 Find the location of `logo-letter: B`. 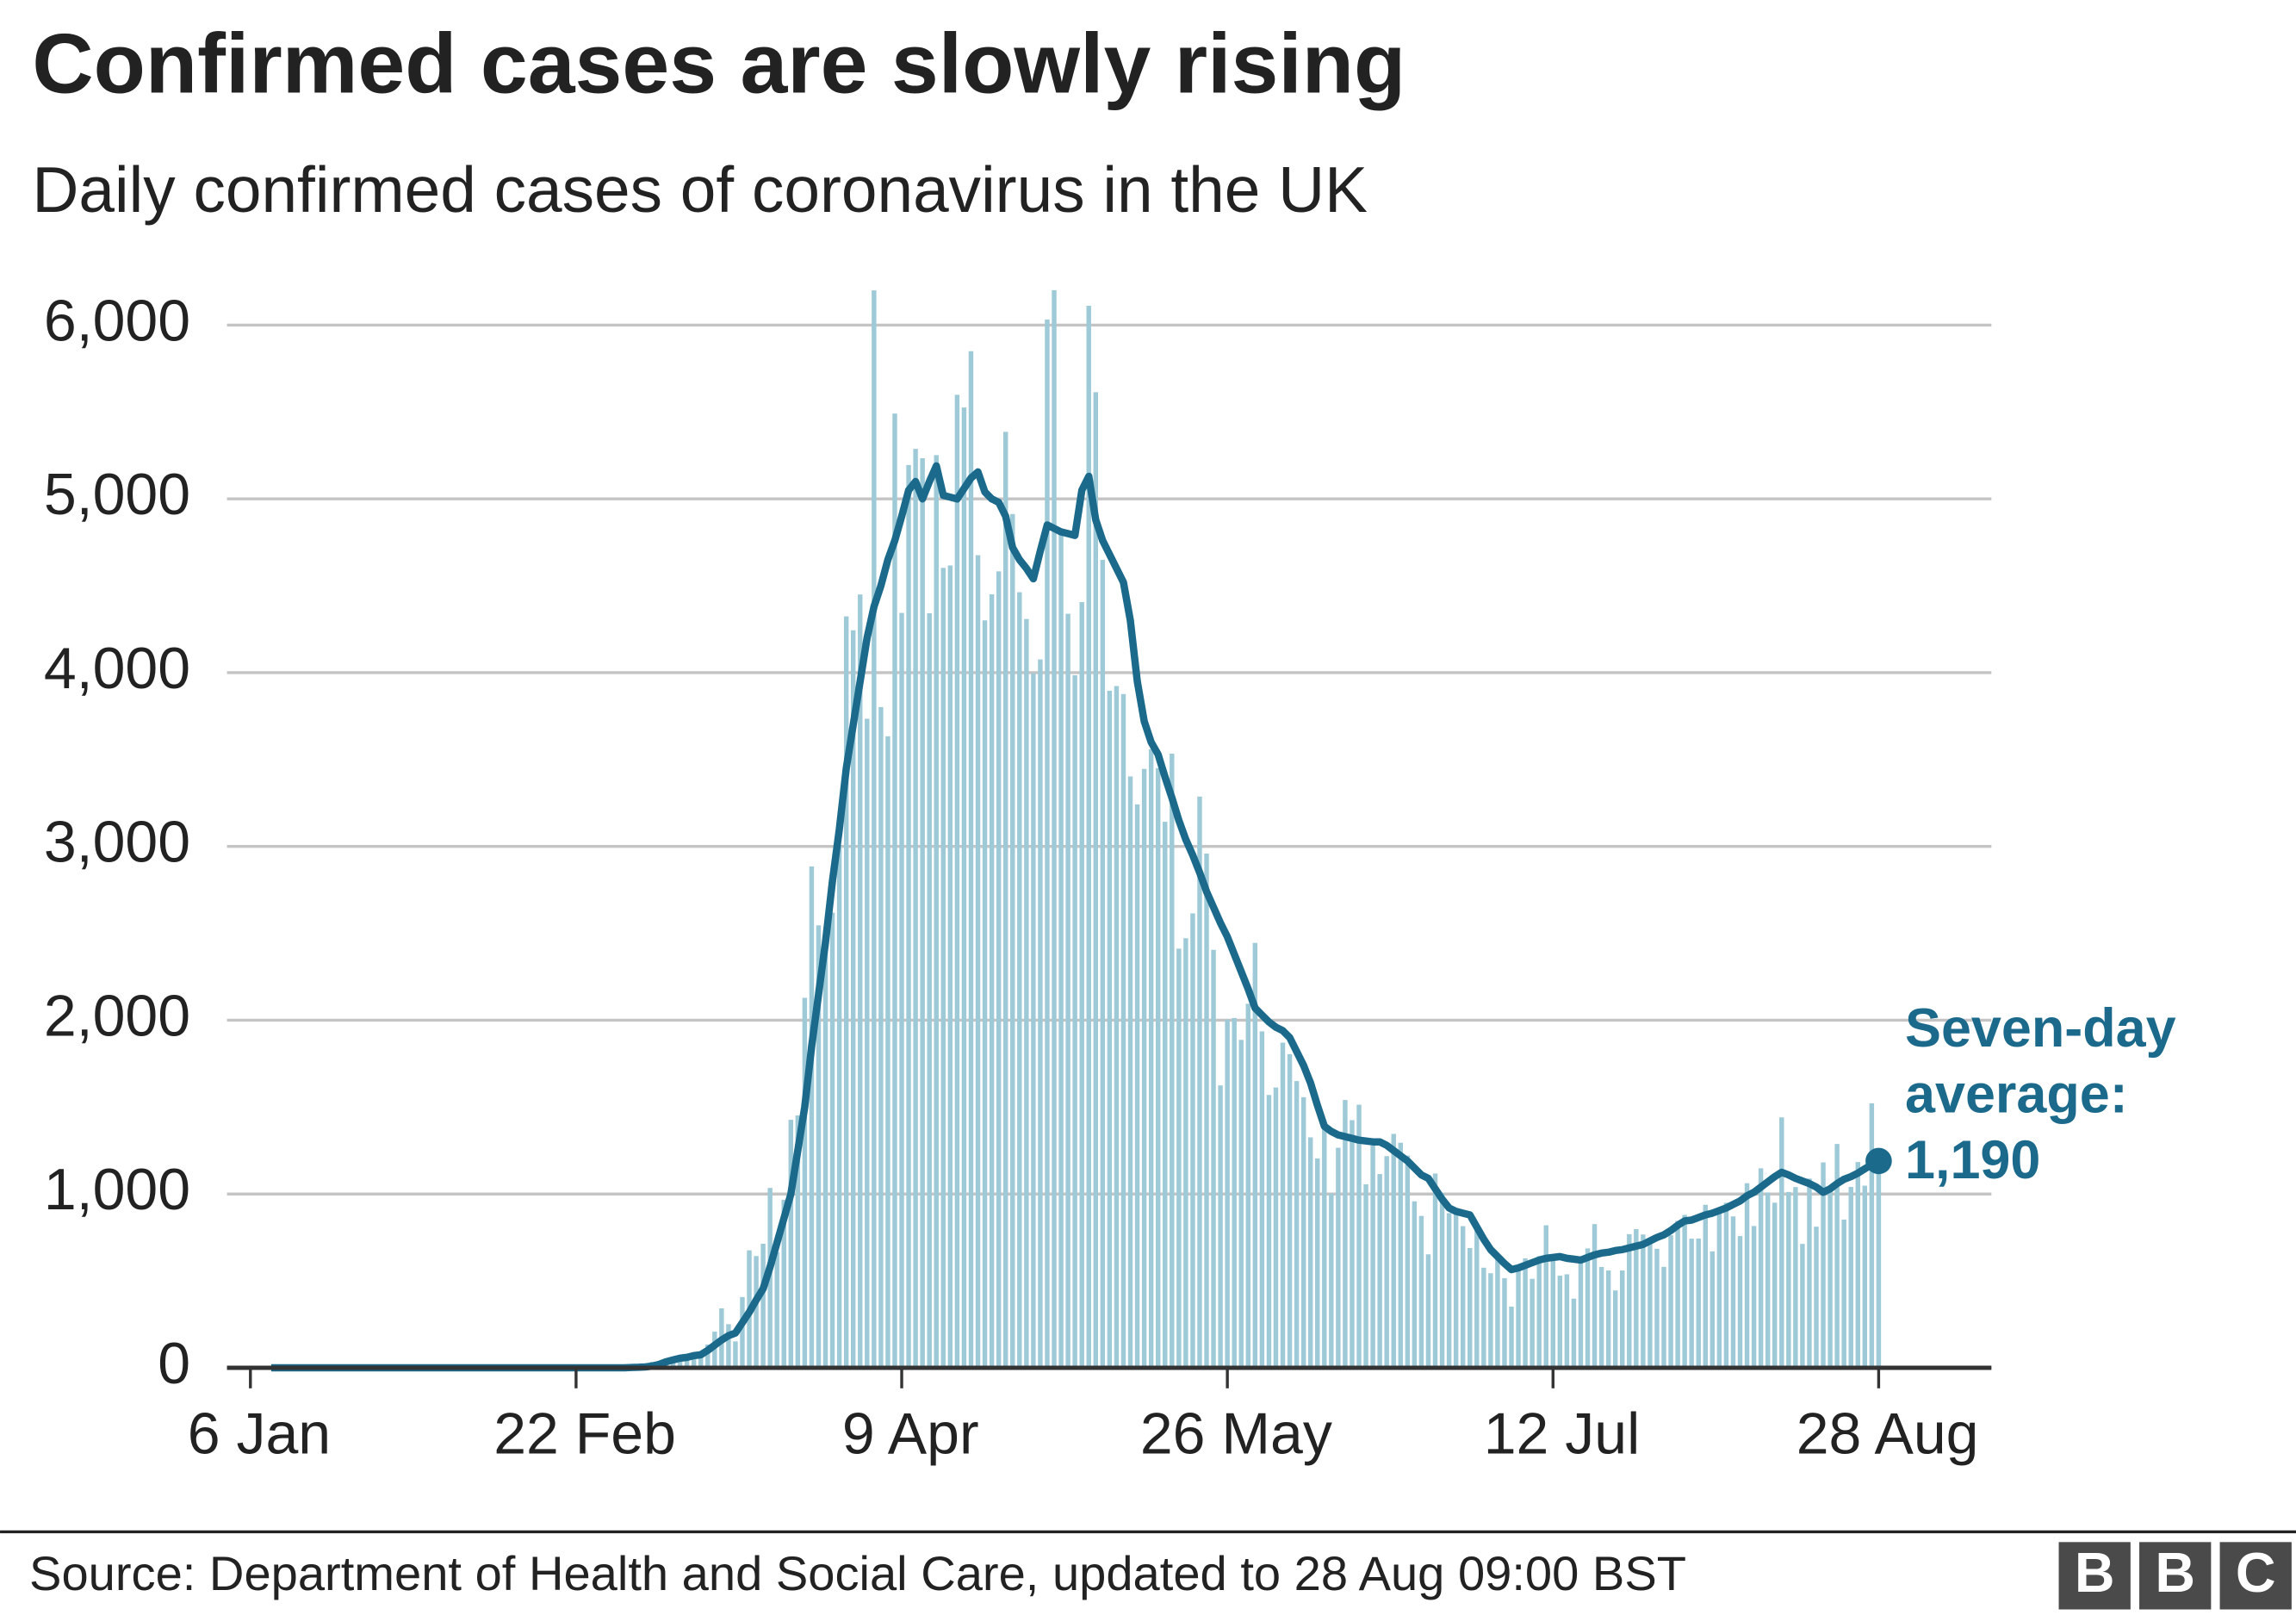

logo-letter: B is located at coordinates (2175, 1573).